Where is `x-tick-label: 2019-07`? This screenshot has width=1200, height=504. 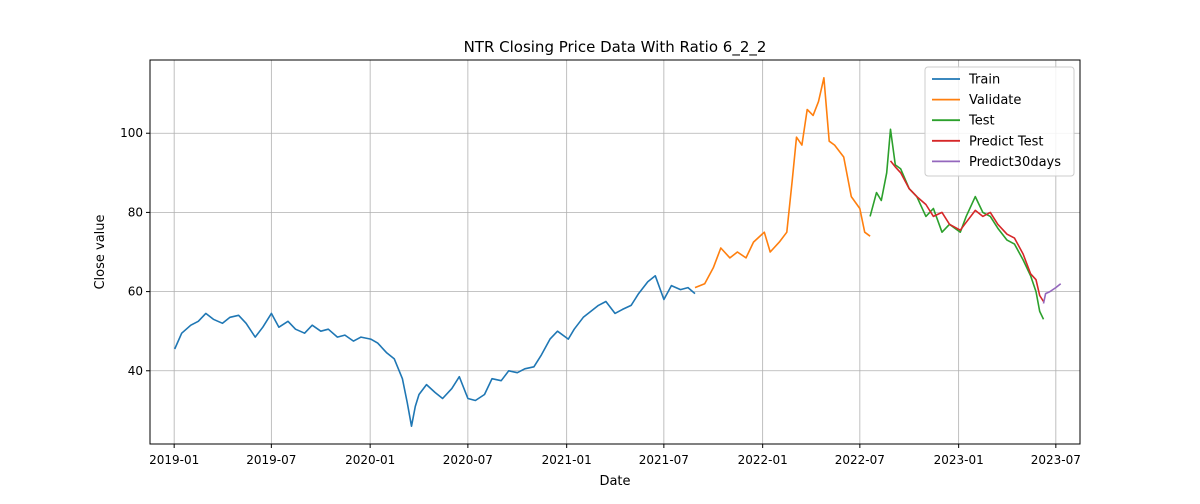 x-tick-label: 2019-07 is located at coordinates (271, 460).